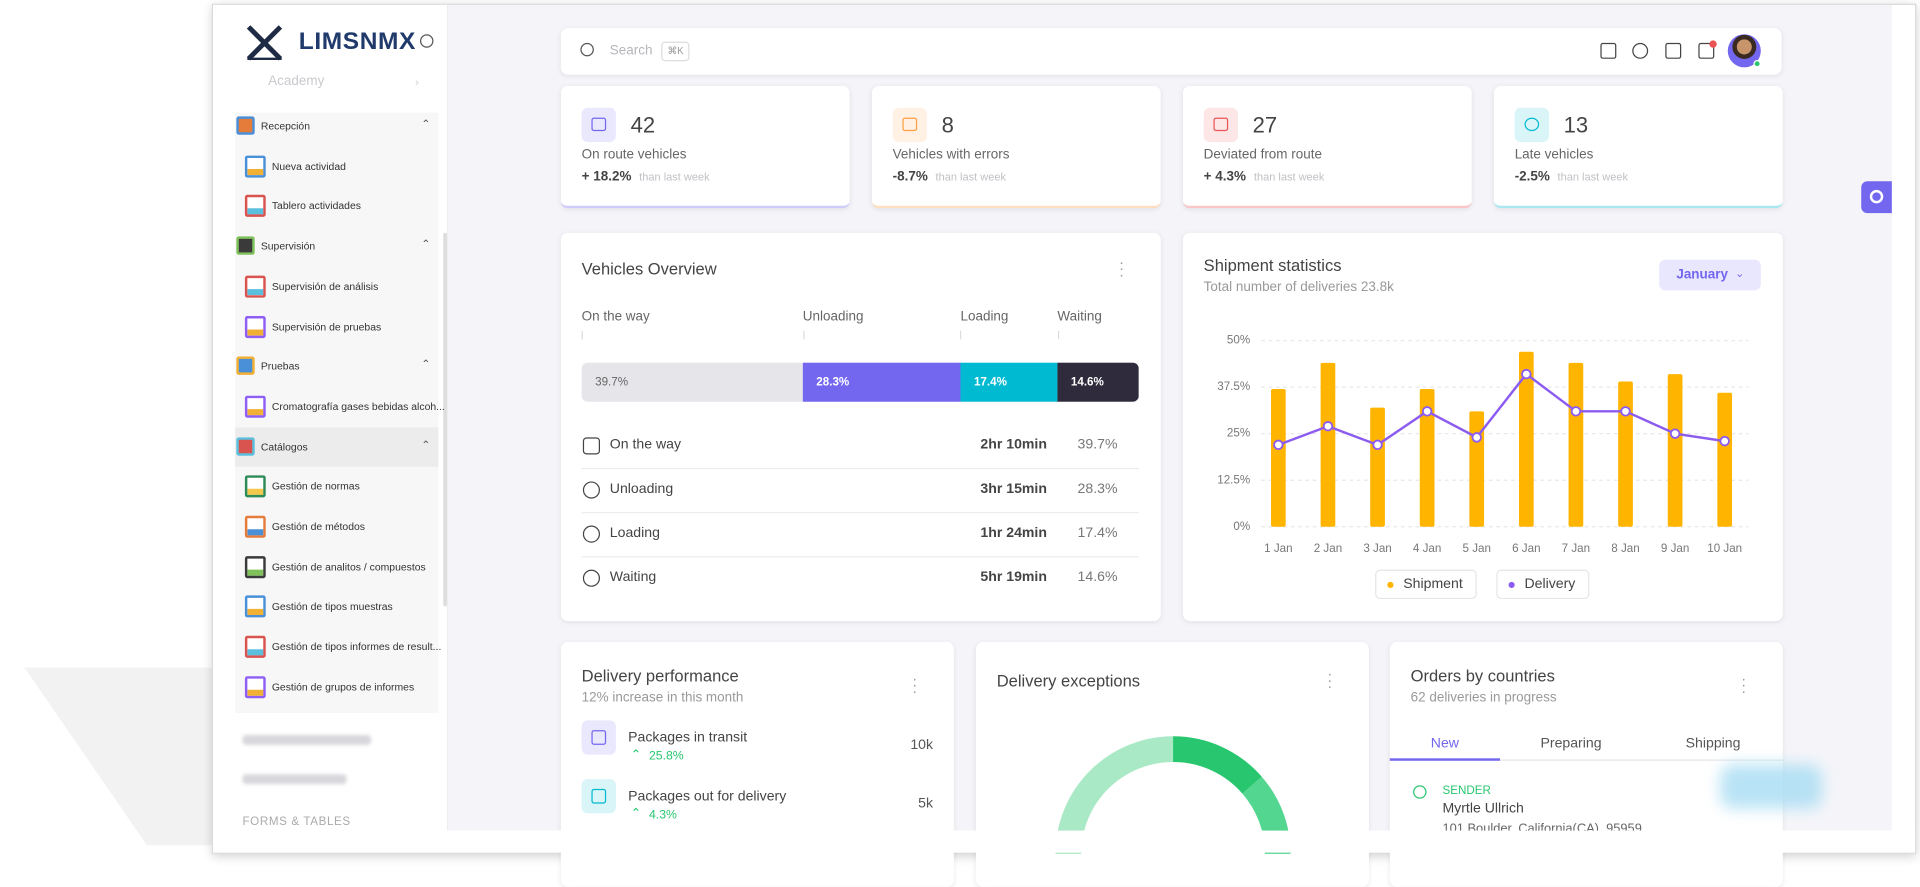  What do you see at coordinates (922, 745) in the screenshot?
I see `item-total: 10k` at bounding box center [922, 745].